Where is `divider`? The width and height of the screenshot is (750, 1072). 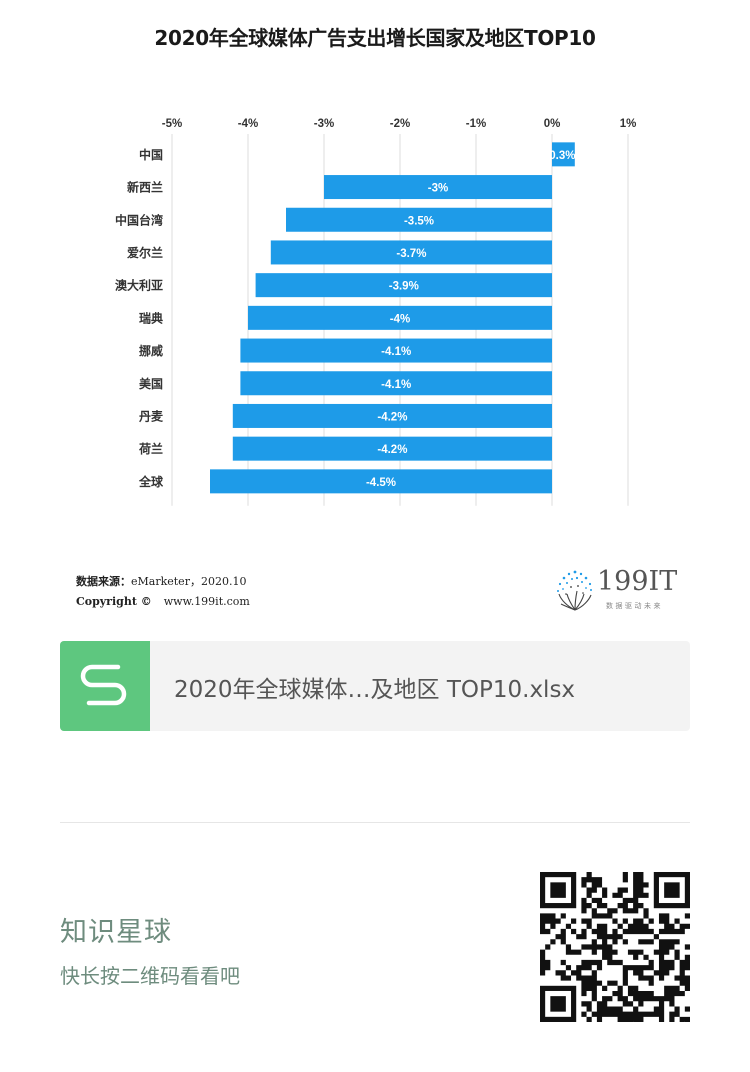 divider is located at coordinates (375, 822).